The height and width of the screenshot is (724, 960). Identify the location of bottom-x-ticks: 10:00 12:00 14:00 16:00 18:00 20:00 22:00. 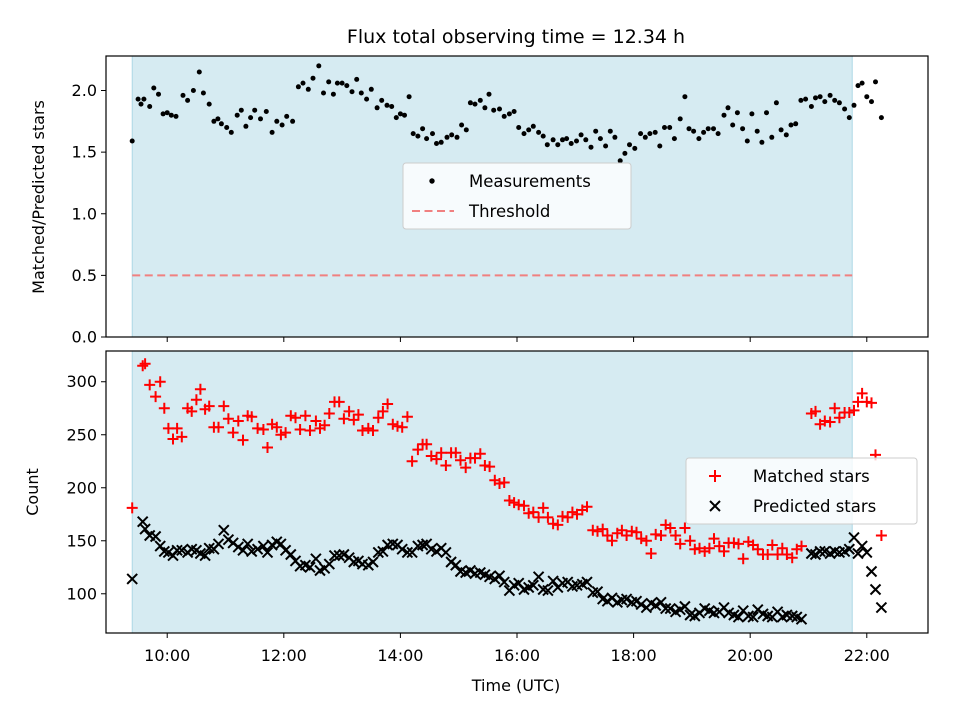
(517, 649).